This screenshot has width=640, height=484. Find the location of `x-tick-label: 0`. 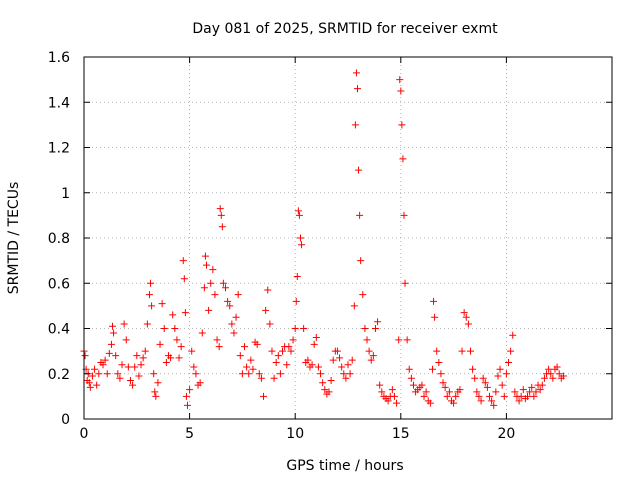

x-tick-label: 0 is located at coordinates (84, 434).